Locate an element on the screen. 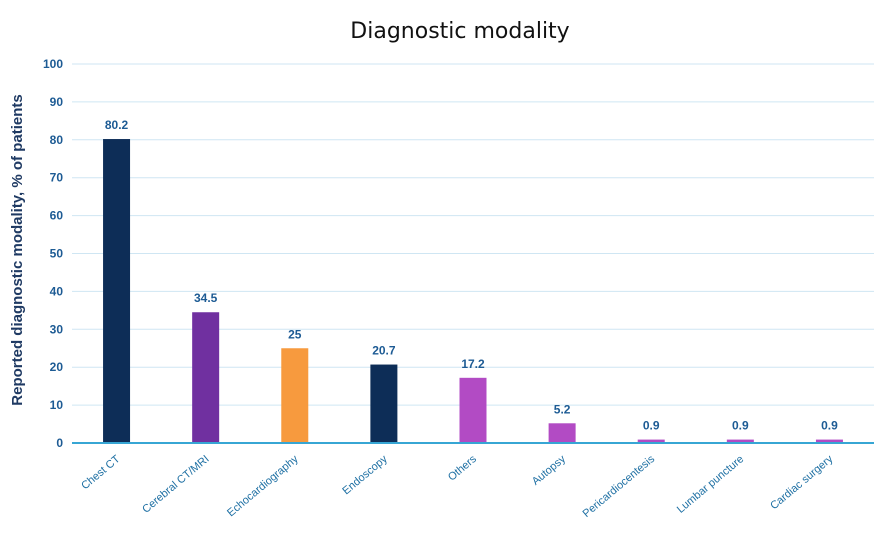 The width and height of the screenshot is (886, 547). value-label: 17.2 is located at coordinates (473, 364).